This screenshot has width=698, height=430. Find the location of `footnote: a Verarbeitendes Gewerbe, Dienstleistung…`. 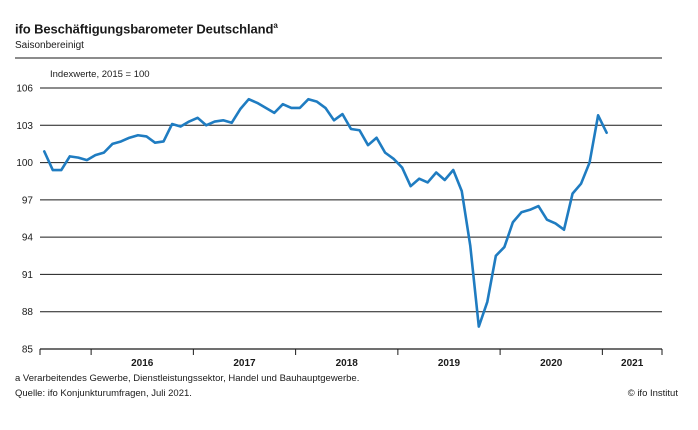

footnote: a Verarbeitendes Gewerbe, Dienstleistung… is located at coordinates (187, 378).